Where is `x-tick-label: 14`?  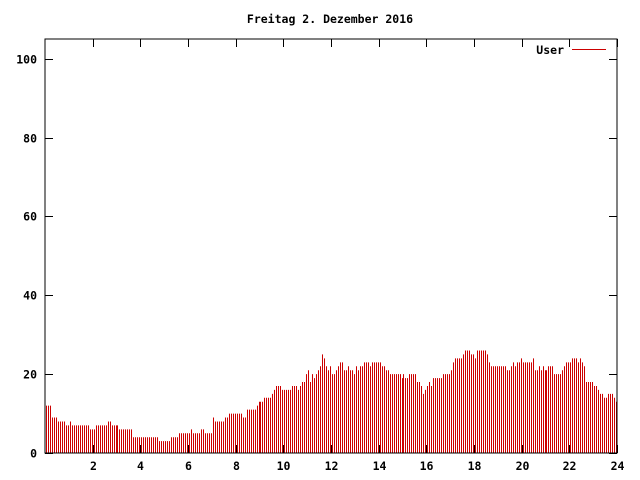
x-tick-label: 14 is located at coordinates (380, 466).